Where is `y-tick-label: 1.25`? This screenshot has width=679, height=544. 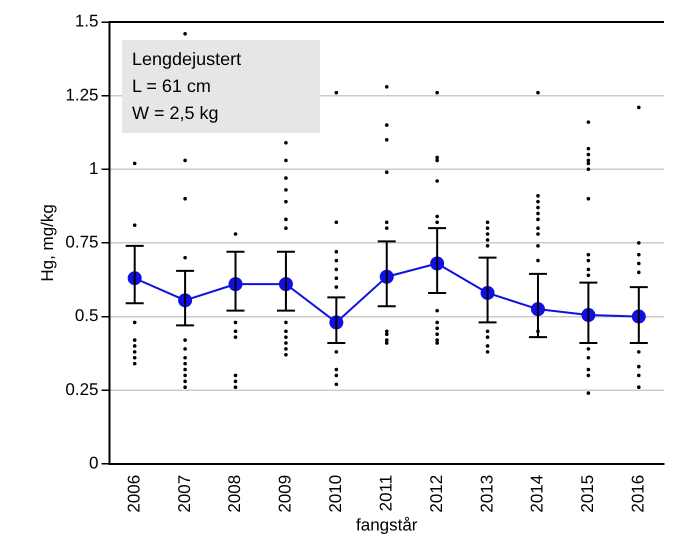 y-tick-label: 1.25 is located at coordinates (81, 94).